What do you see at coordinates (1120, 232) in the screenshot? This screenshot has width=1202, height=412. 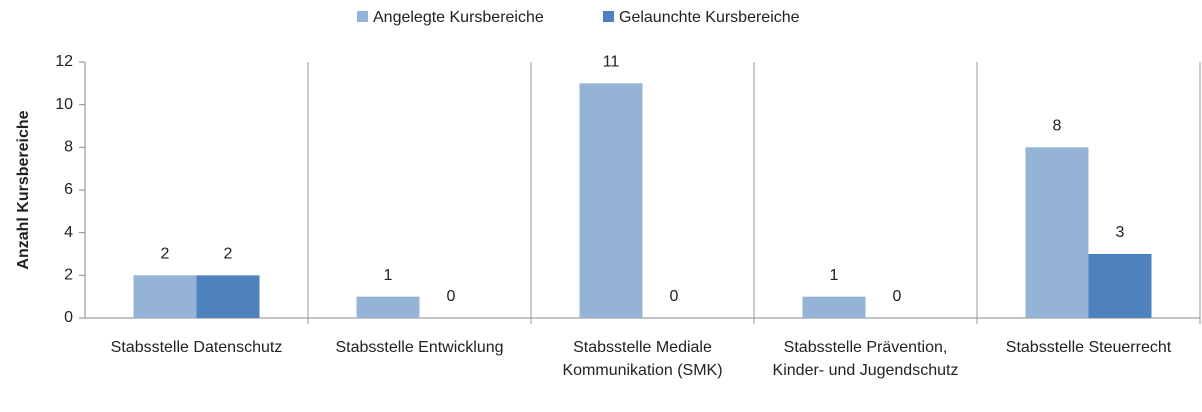 I see `data-label: 3` at bounding box center [1120, 232].